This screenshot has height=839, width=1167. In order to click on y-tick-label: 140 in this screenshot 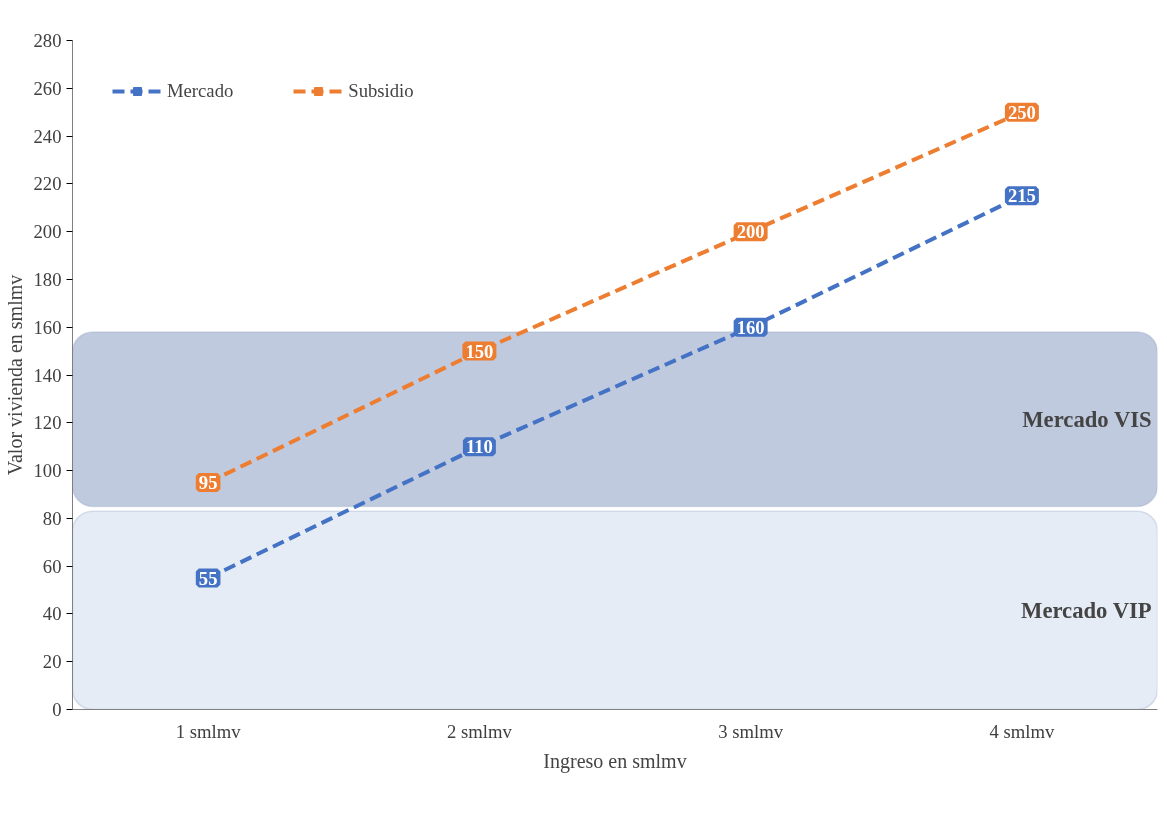, I will do `click(47, 375)`.